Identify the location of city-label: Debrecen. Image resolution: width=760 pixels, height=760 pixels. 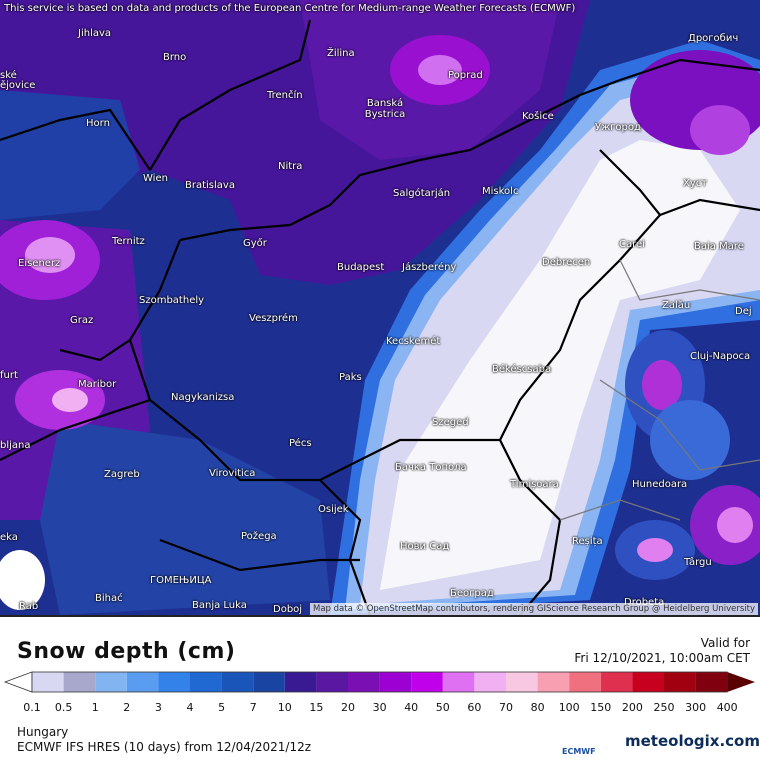
(566, 262).